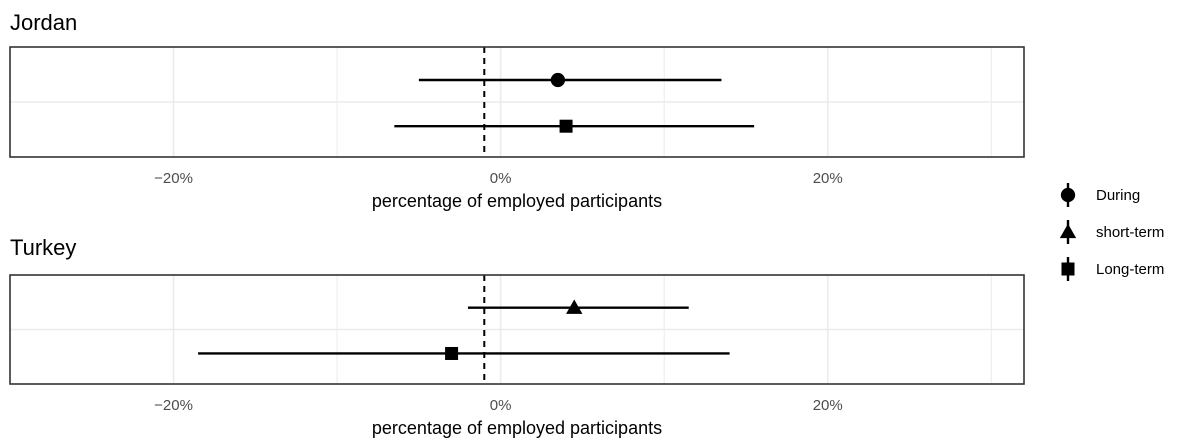 The height and width of the screenshot is (441, 1190). What do you see at coordinates (43, 247) in the screenshot?
I see `panel-title: Turkey` at bounding box center [43, 247].